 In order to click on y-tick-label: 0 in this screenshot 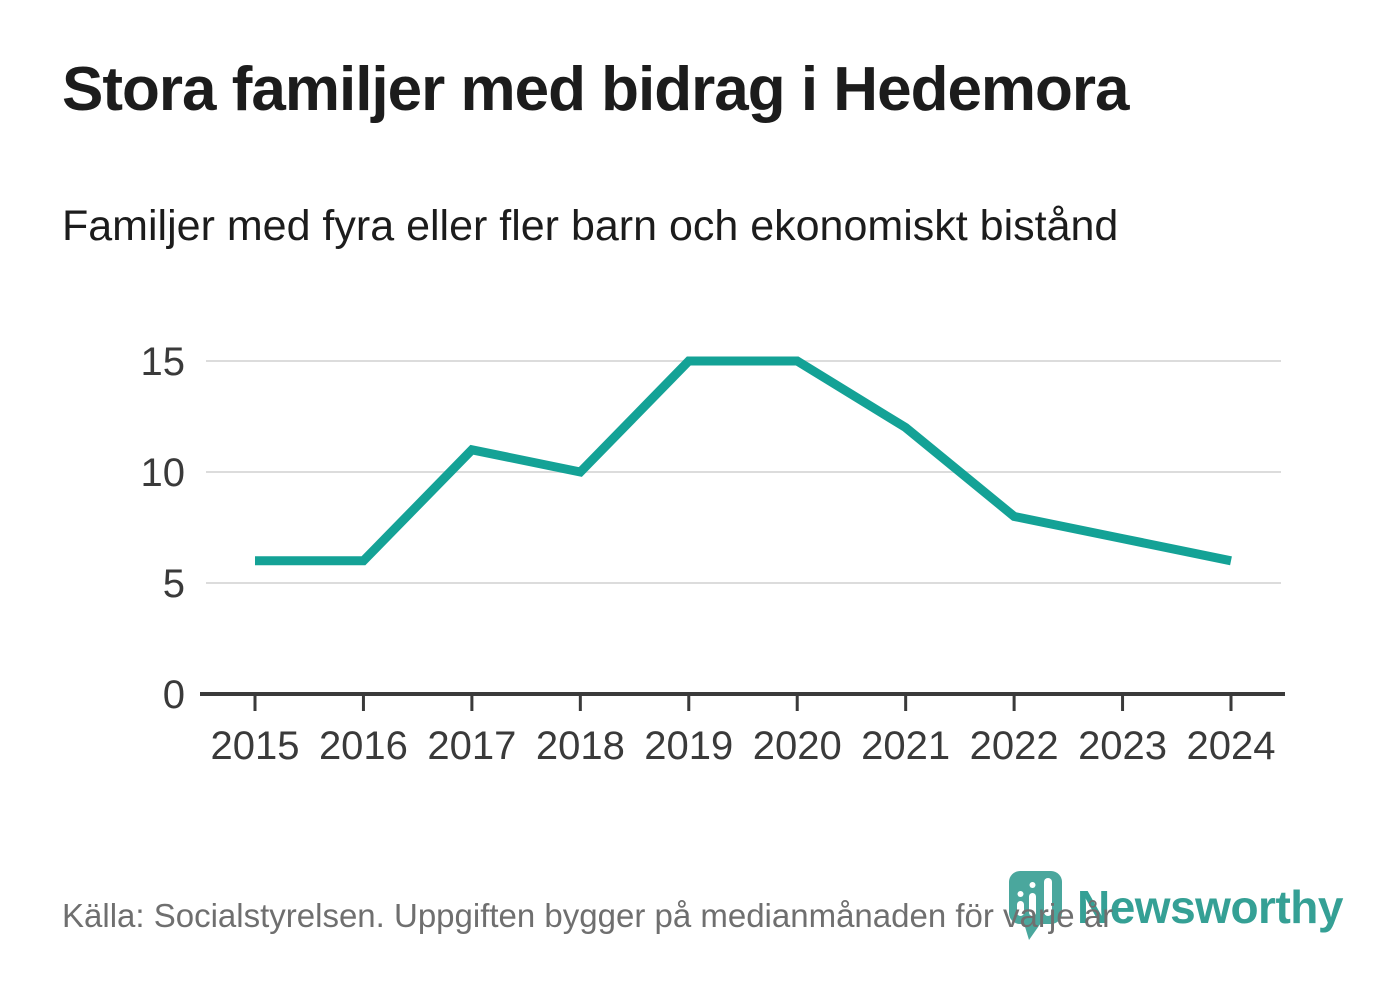, I will do `click(174, 695)`.